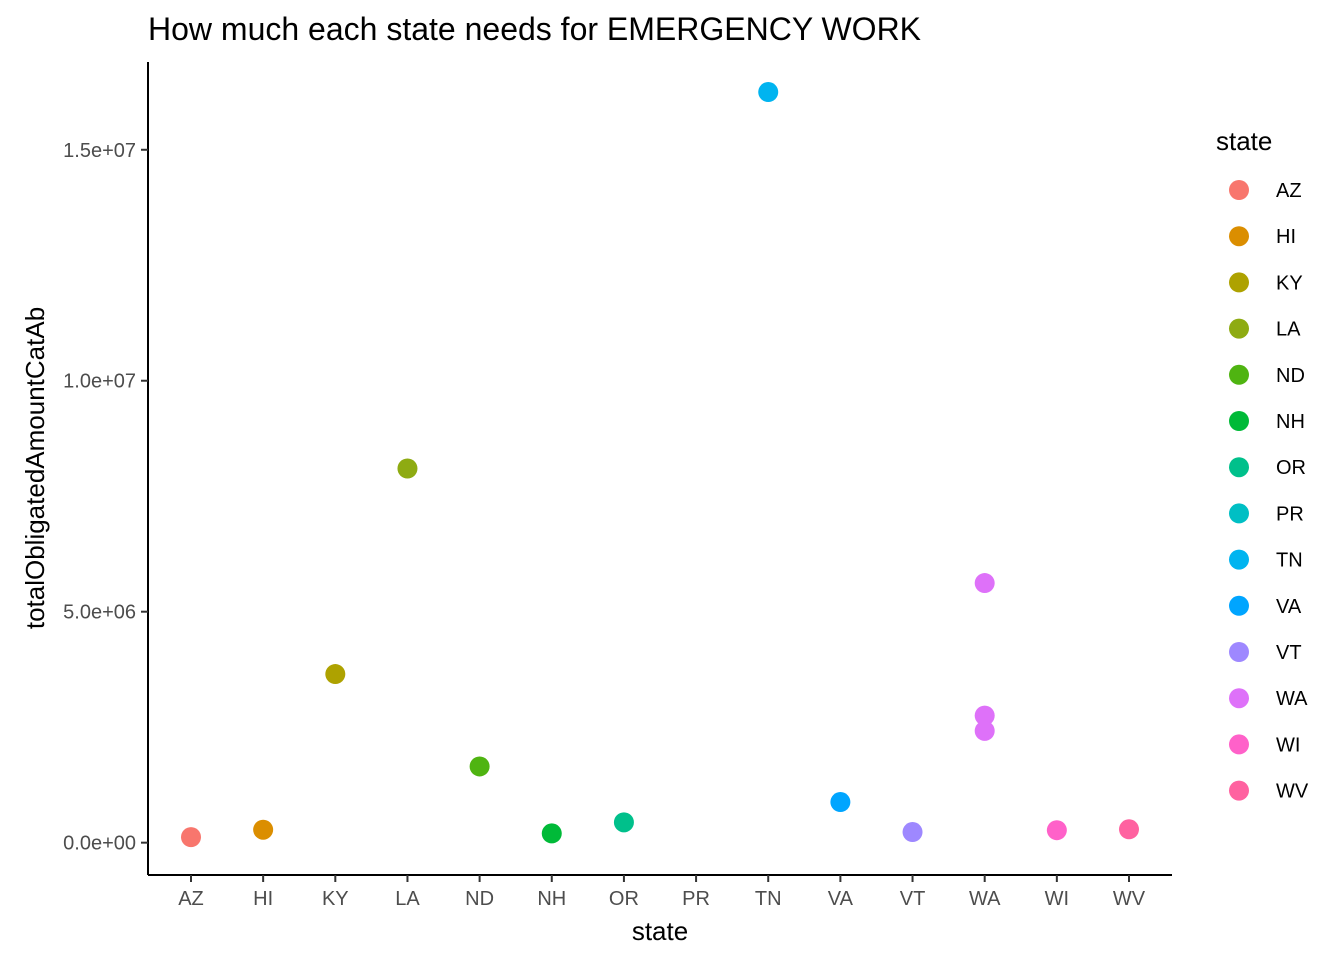  I want to click on y-tick-label: 1.5e+07, so click(99, 151).